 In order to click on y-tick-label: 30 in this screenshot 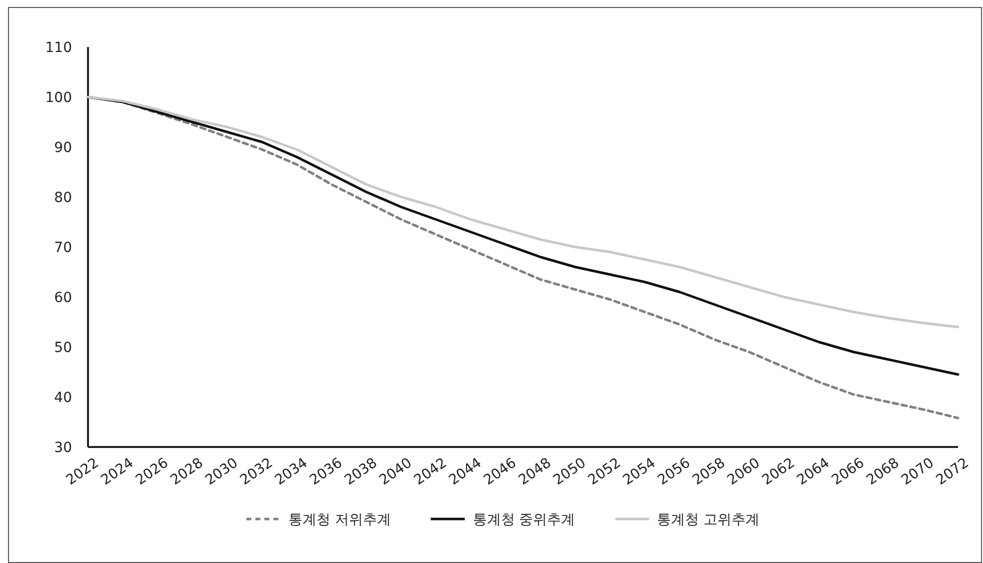, I will do `click(63, 448)`.